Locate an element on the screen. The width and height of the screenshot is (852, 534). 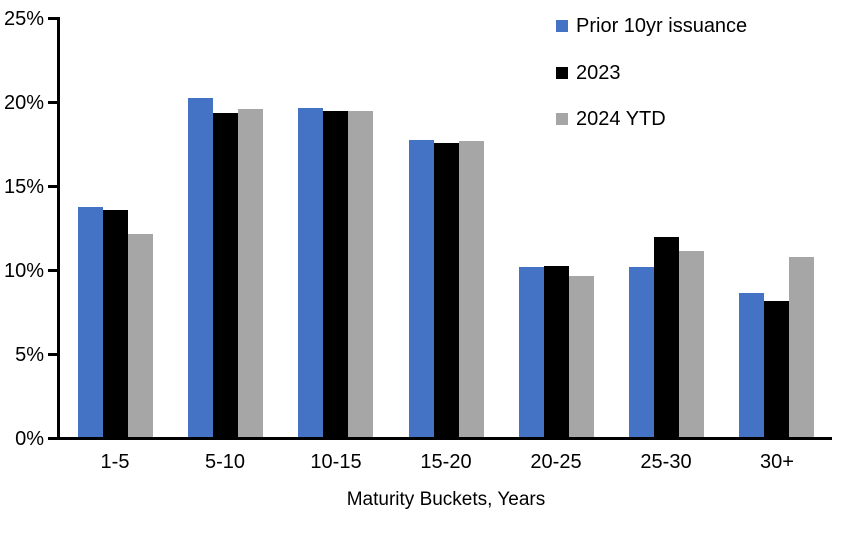
x-tick-label: 1-5 is located at coordinates (115, 462).